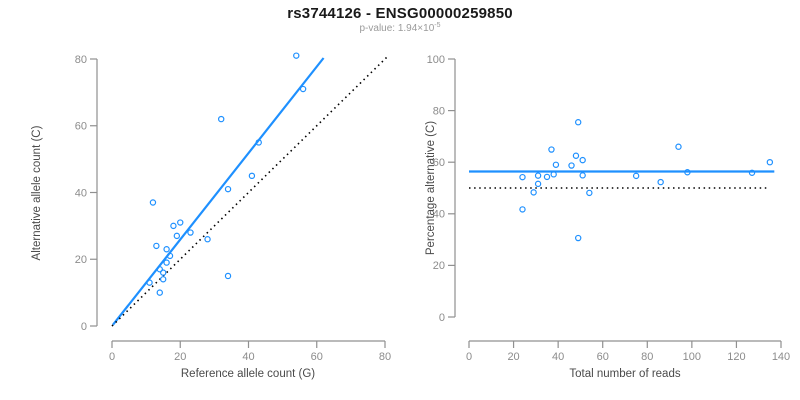 Image resolution: width=800 pixels, height=400 pixels. Describe the element at coordinates (692, 357) in the screenshot. I see `x-tick-label: 100` at that location.